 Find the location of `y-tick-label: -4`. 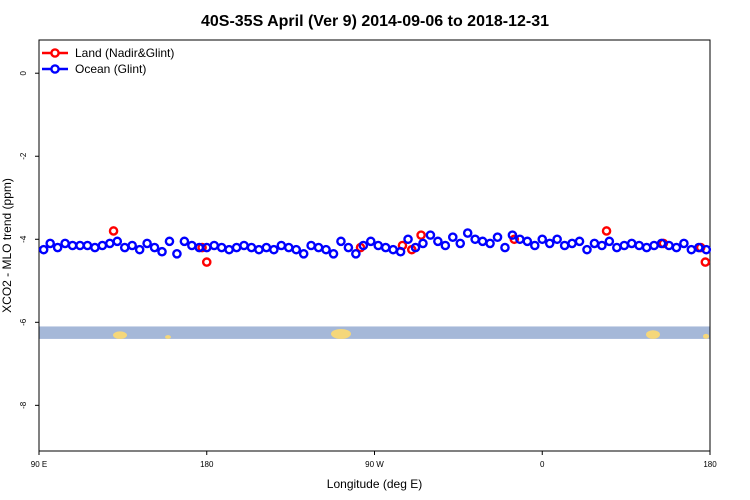

y-tick-label: -4 is located at coordinates (23, 239).